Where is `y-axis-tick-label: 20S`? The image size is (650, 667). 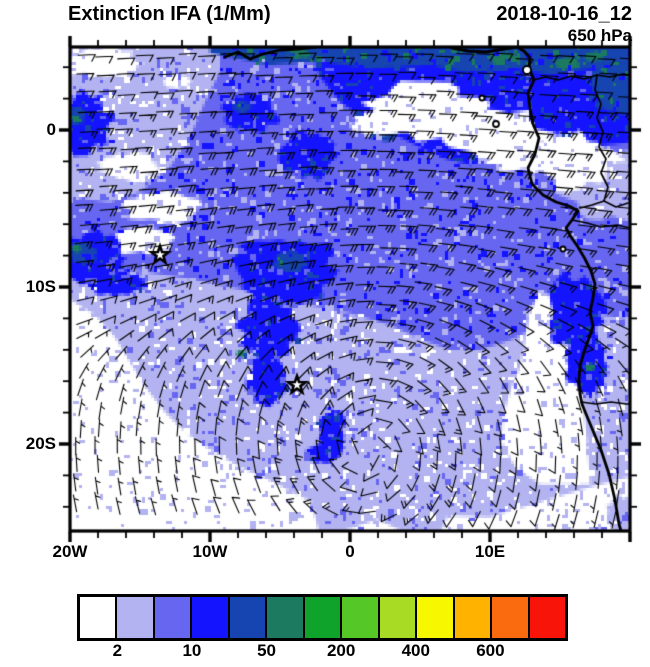
y-axis-tick-label: 20S is located at coordinates (40, 443).